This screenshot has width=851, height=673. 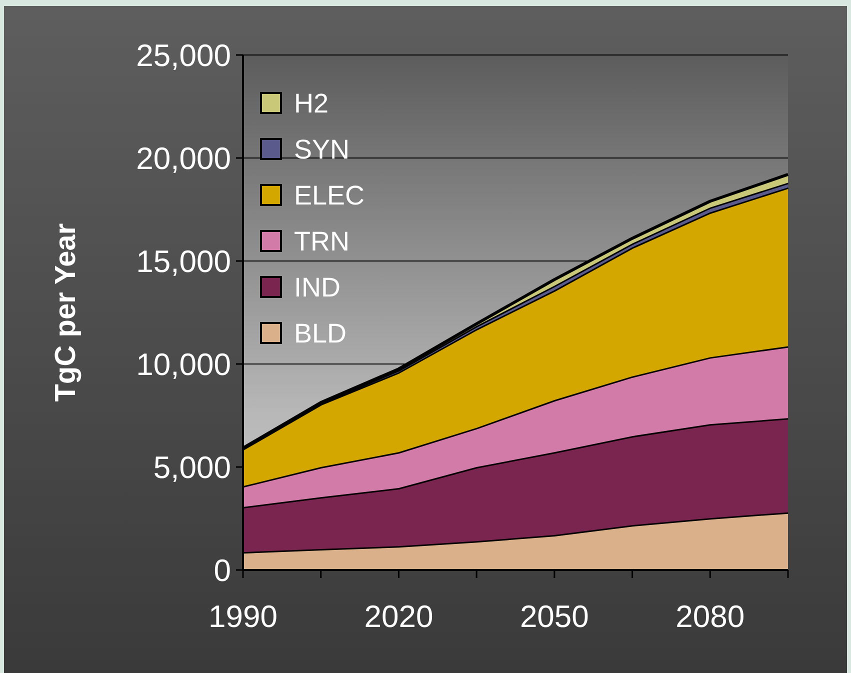 I want to click on legend-label: BLD, so click(x=320, y=333).